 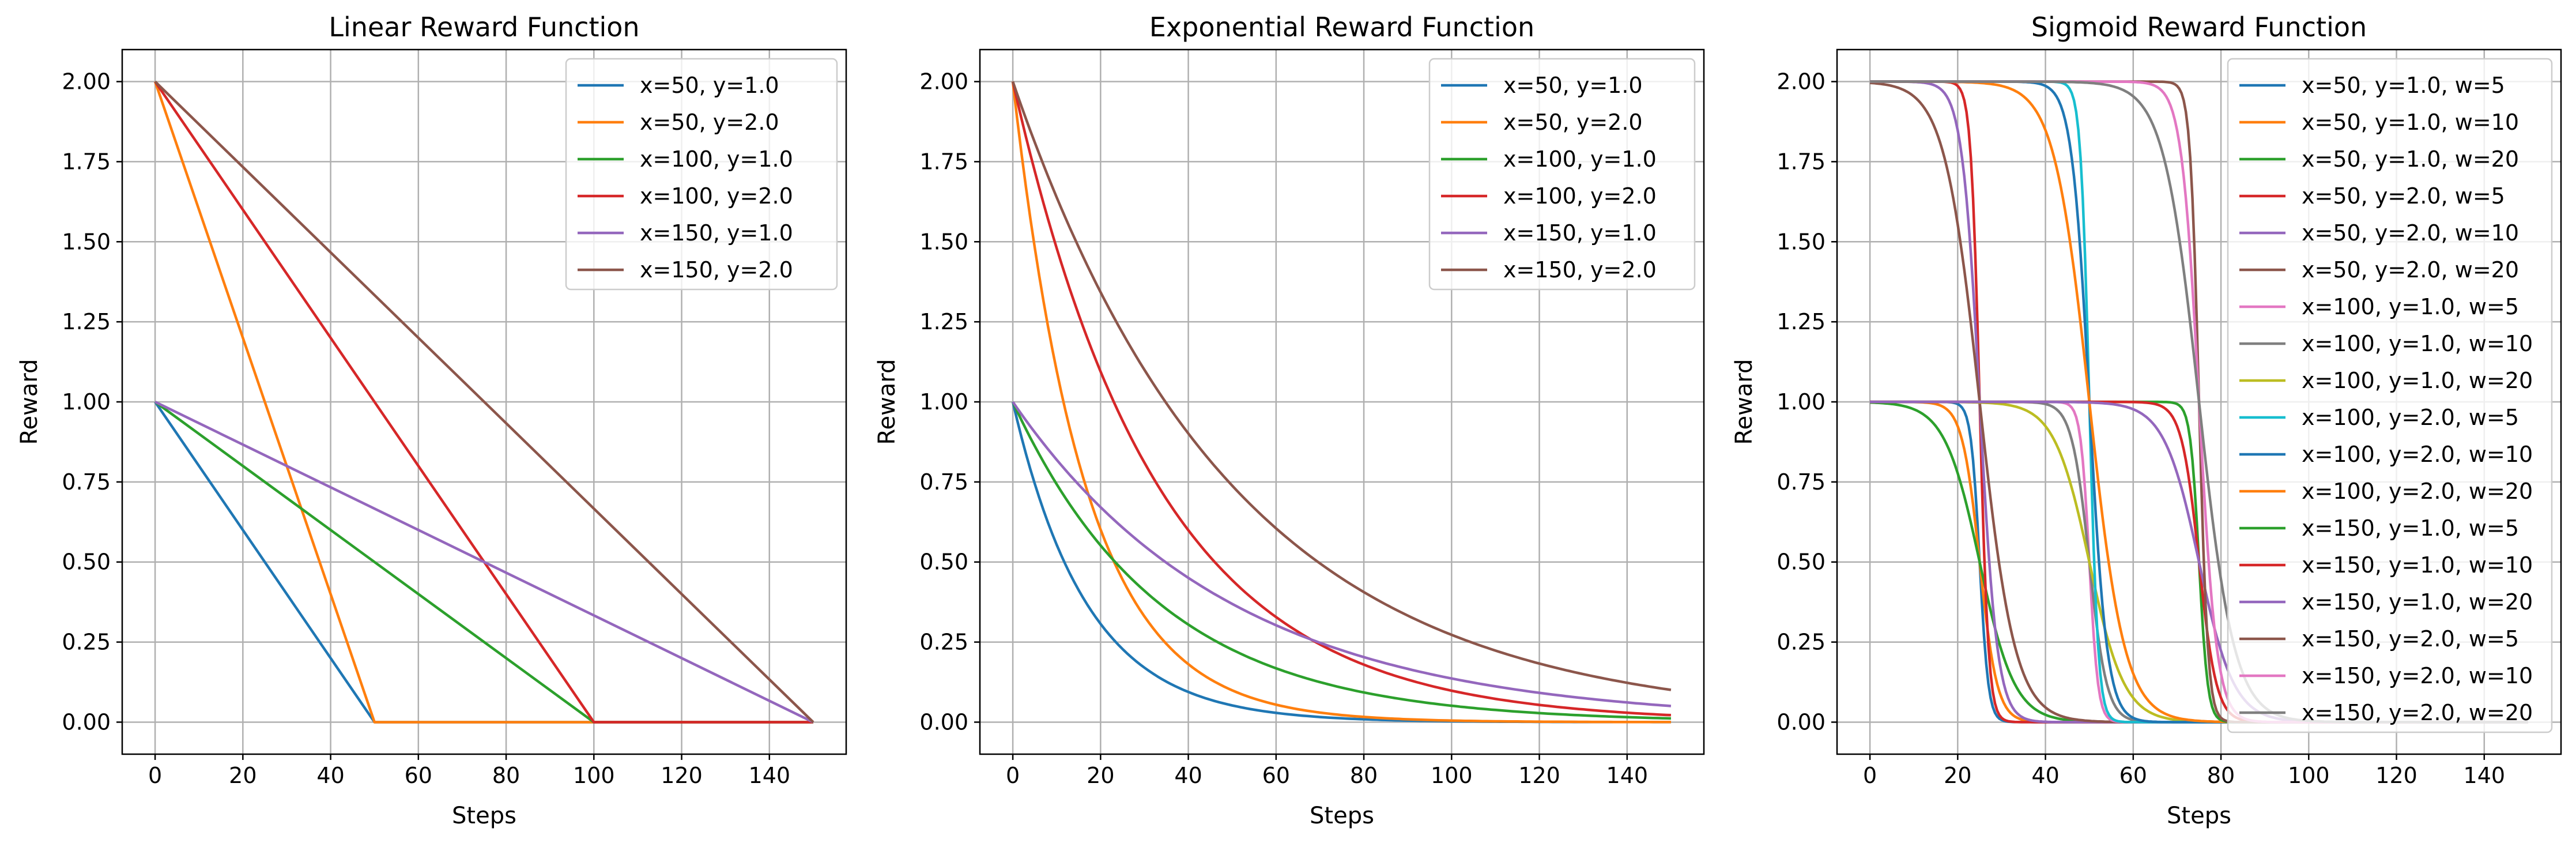 I want to click on legend-label: x=50, y=2.0, w=5, so click(x=2403, y=196).